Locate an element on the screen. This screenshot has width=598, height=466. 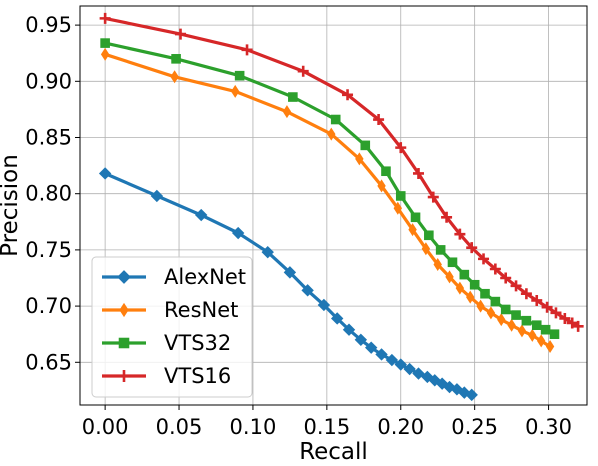
legend-label: VTS32 is located at coordinates (197, 343).